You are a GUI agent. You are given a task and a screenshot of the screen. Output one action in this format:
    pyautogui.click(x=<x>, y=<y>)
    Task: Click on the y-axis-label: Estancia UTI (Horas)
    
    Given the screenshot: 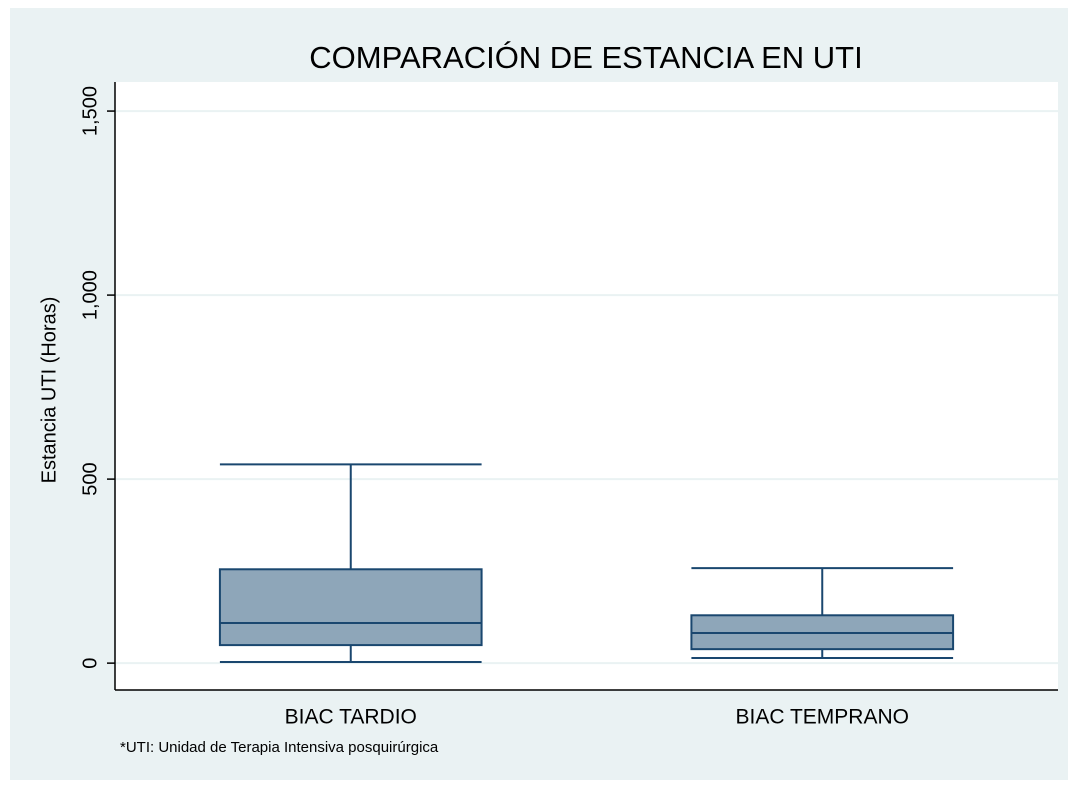 What is the action you would take?
    pyautogui.click(x=49, y=390)
    